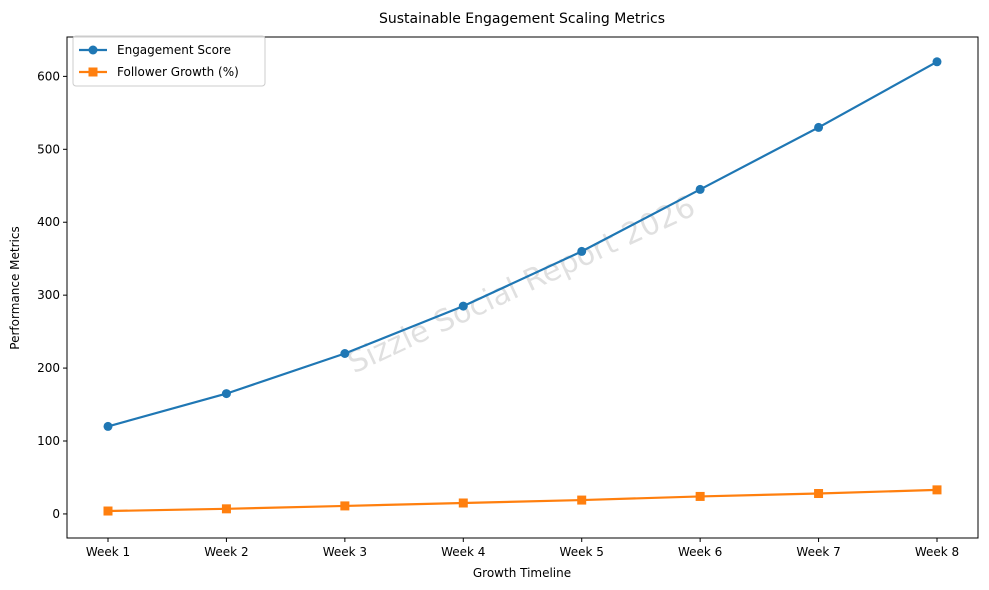 This screenshot has height=590, width=989. Describe the element at coordinates (818, 552) in the screenshot. I see `x-tick-label: Week 7` at that location.